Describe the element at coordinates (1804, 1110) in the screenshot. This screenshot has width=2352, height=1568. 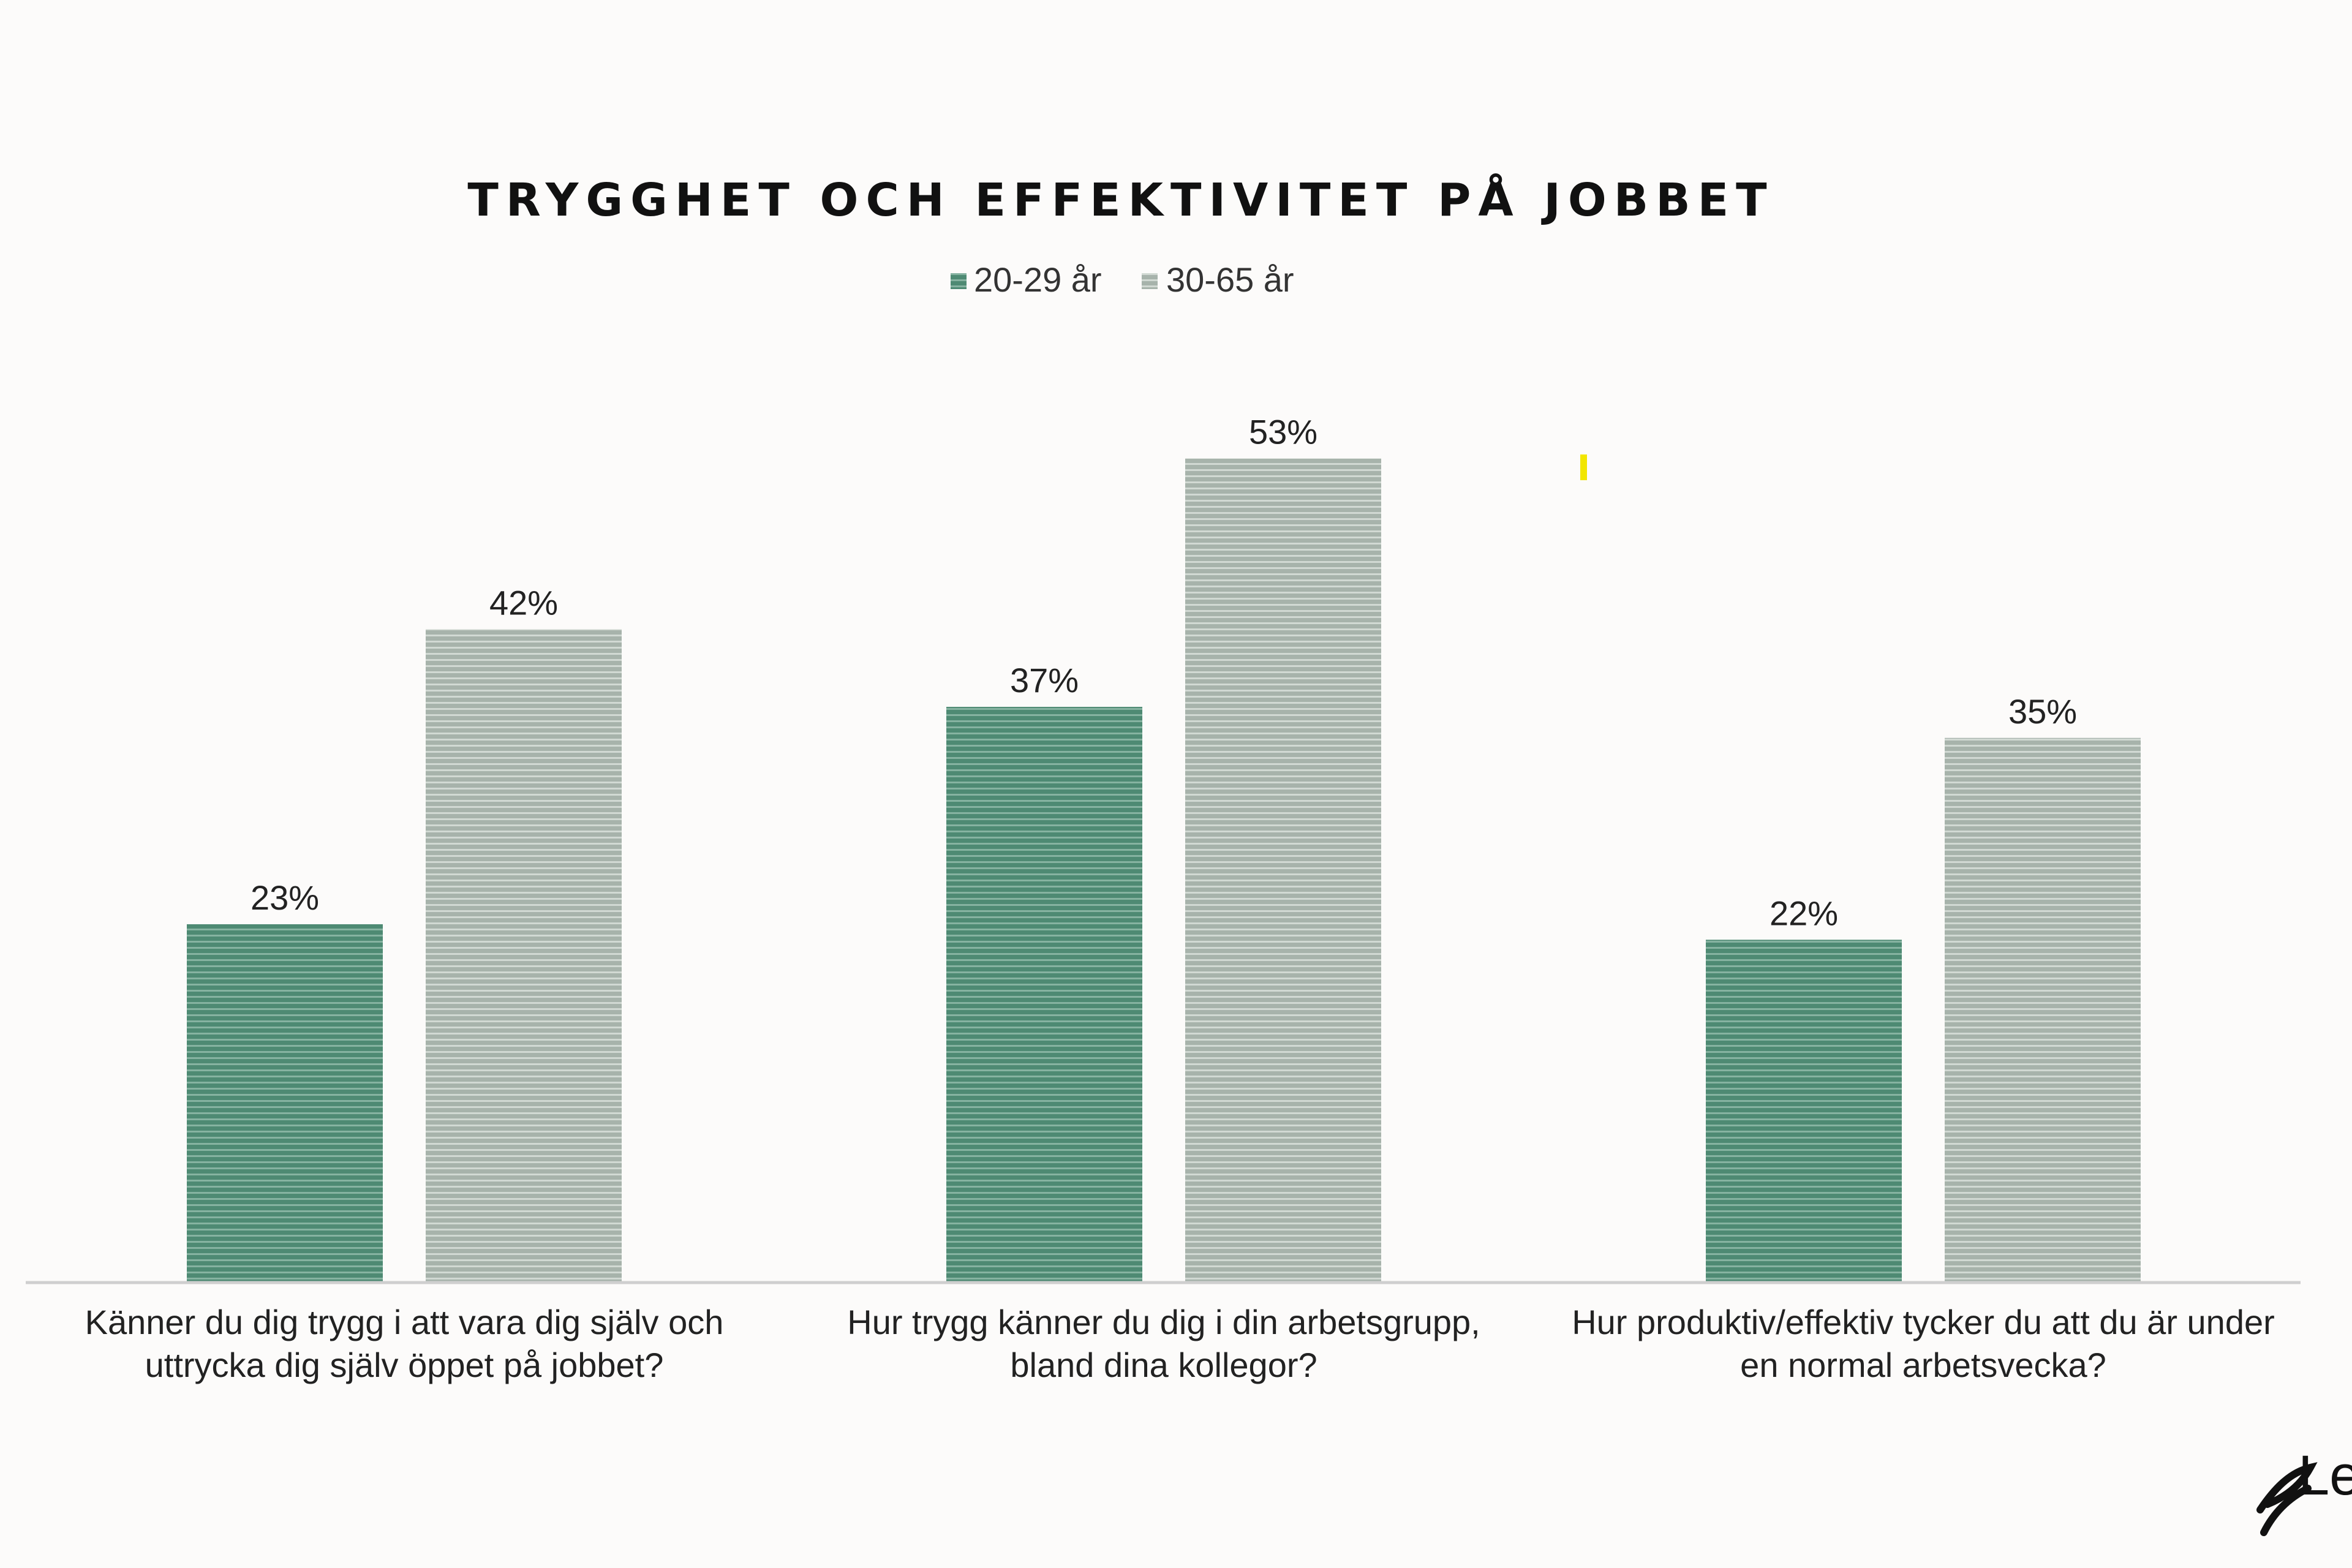
I see `bar-series0-cat2` at that location.